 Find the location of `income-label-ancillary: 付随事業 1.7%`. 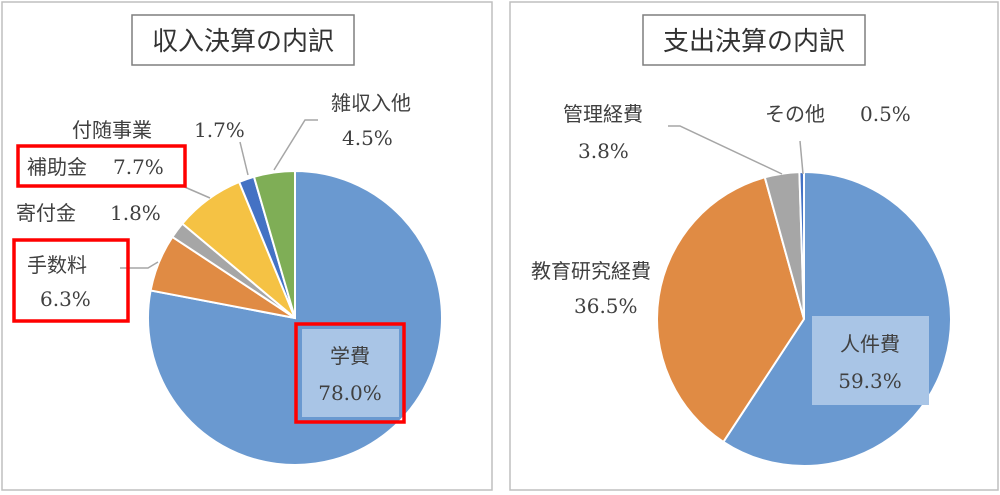

income-label-ancillary: 付随事業 1.7% is located at coordinates (158, 130).